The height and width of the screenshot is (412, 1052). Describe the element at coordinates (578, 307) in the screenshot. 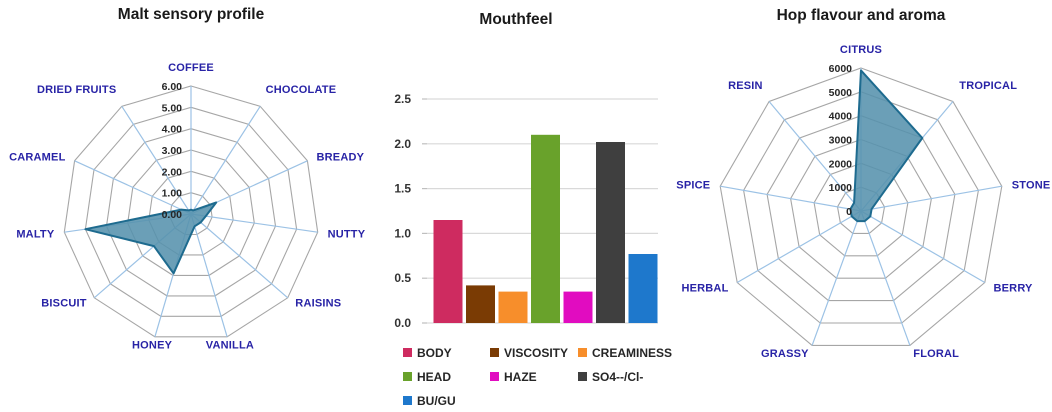

I see `bar-haze` at that location.